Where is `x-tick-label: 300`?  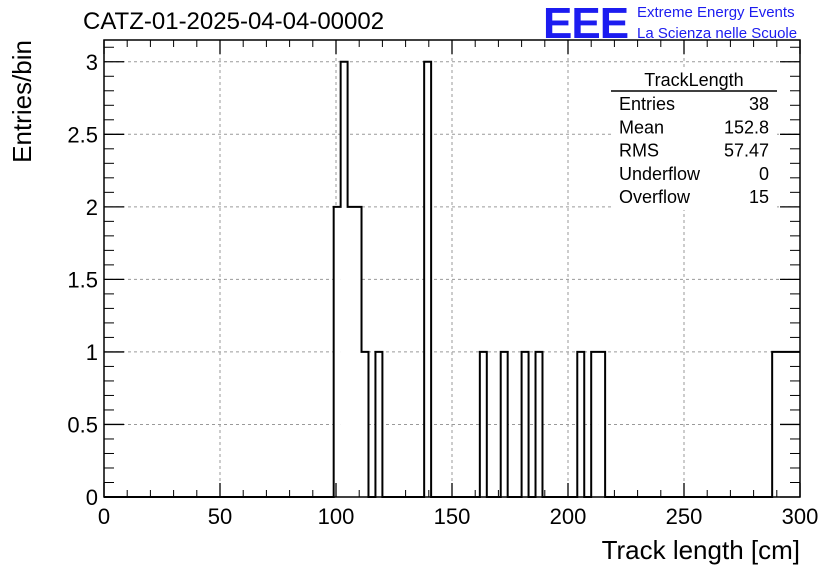 x-tick-label: 300 is located at coordinates (800, 516).